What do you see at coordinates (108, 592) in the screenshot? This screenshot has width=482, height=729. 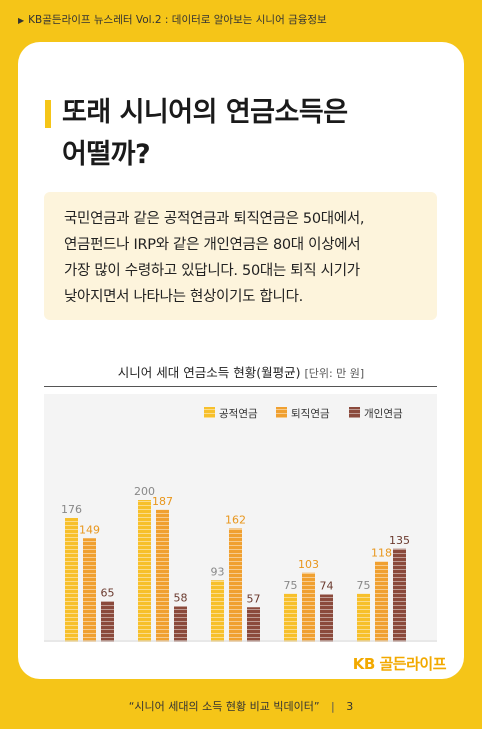 I see `bar-label-1-3: 65` at bounding box center [108, 592].